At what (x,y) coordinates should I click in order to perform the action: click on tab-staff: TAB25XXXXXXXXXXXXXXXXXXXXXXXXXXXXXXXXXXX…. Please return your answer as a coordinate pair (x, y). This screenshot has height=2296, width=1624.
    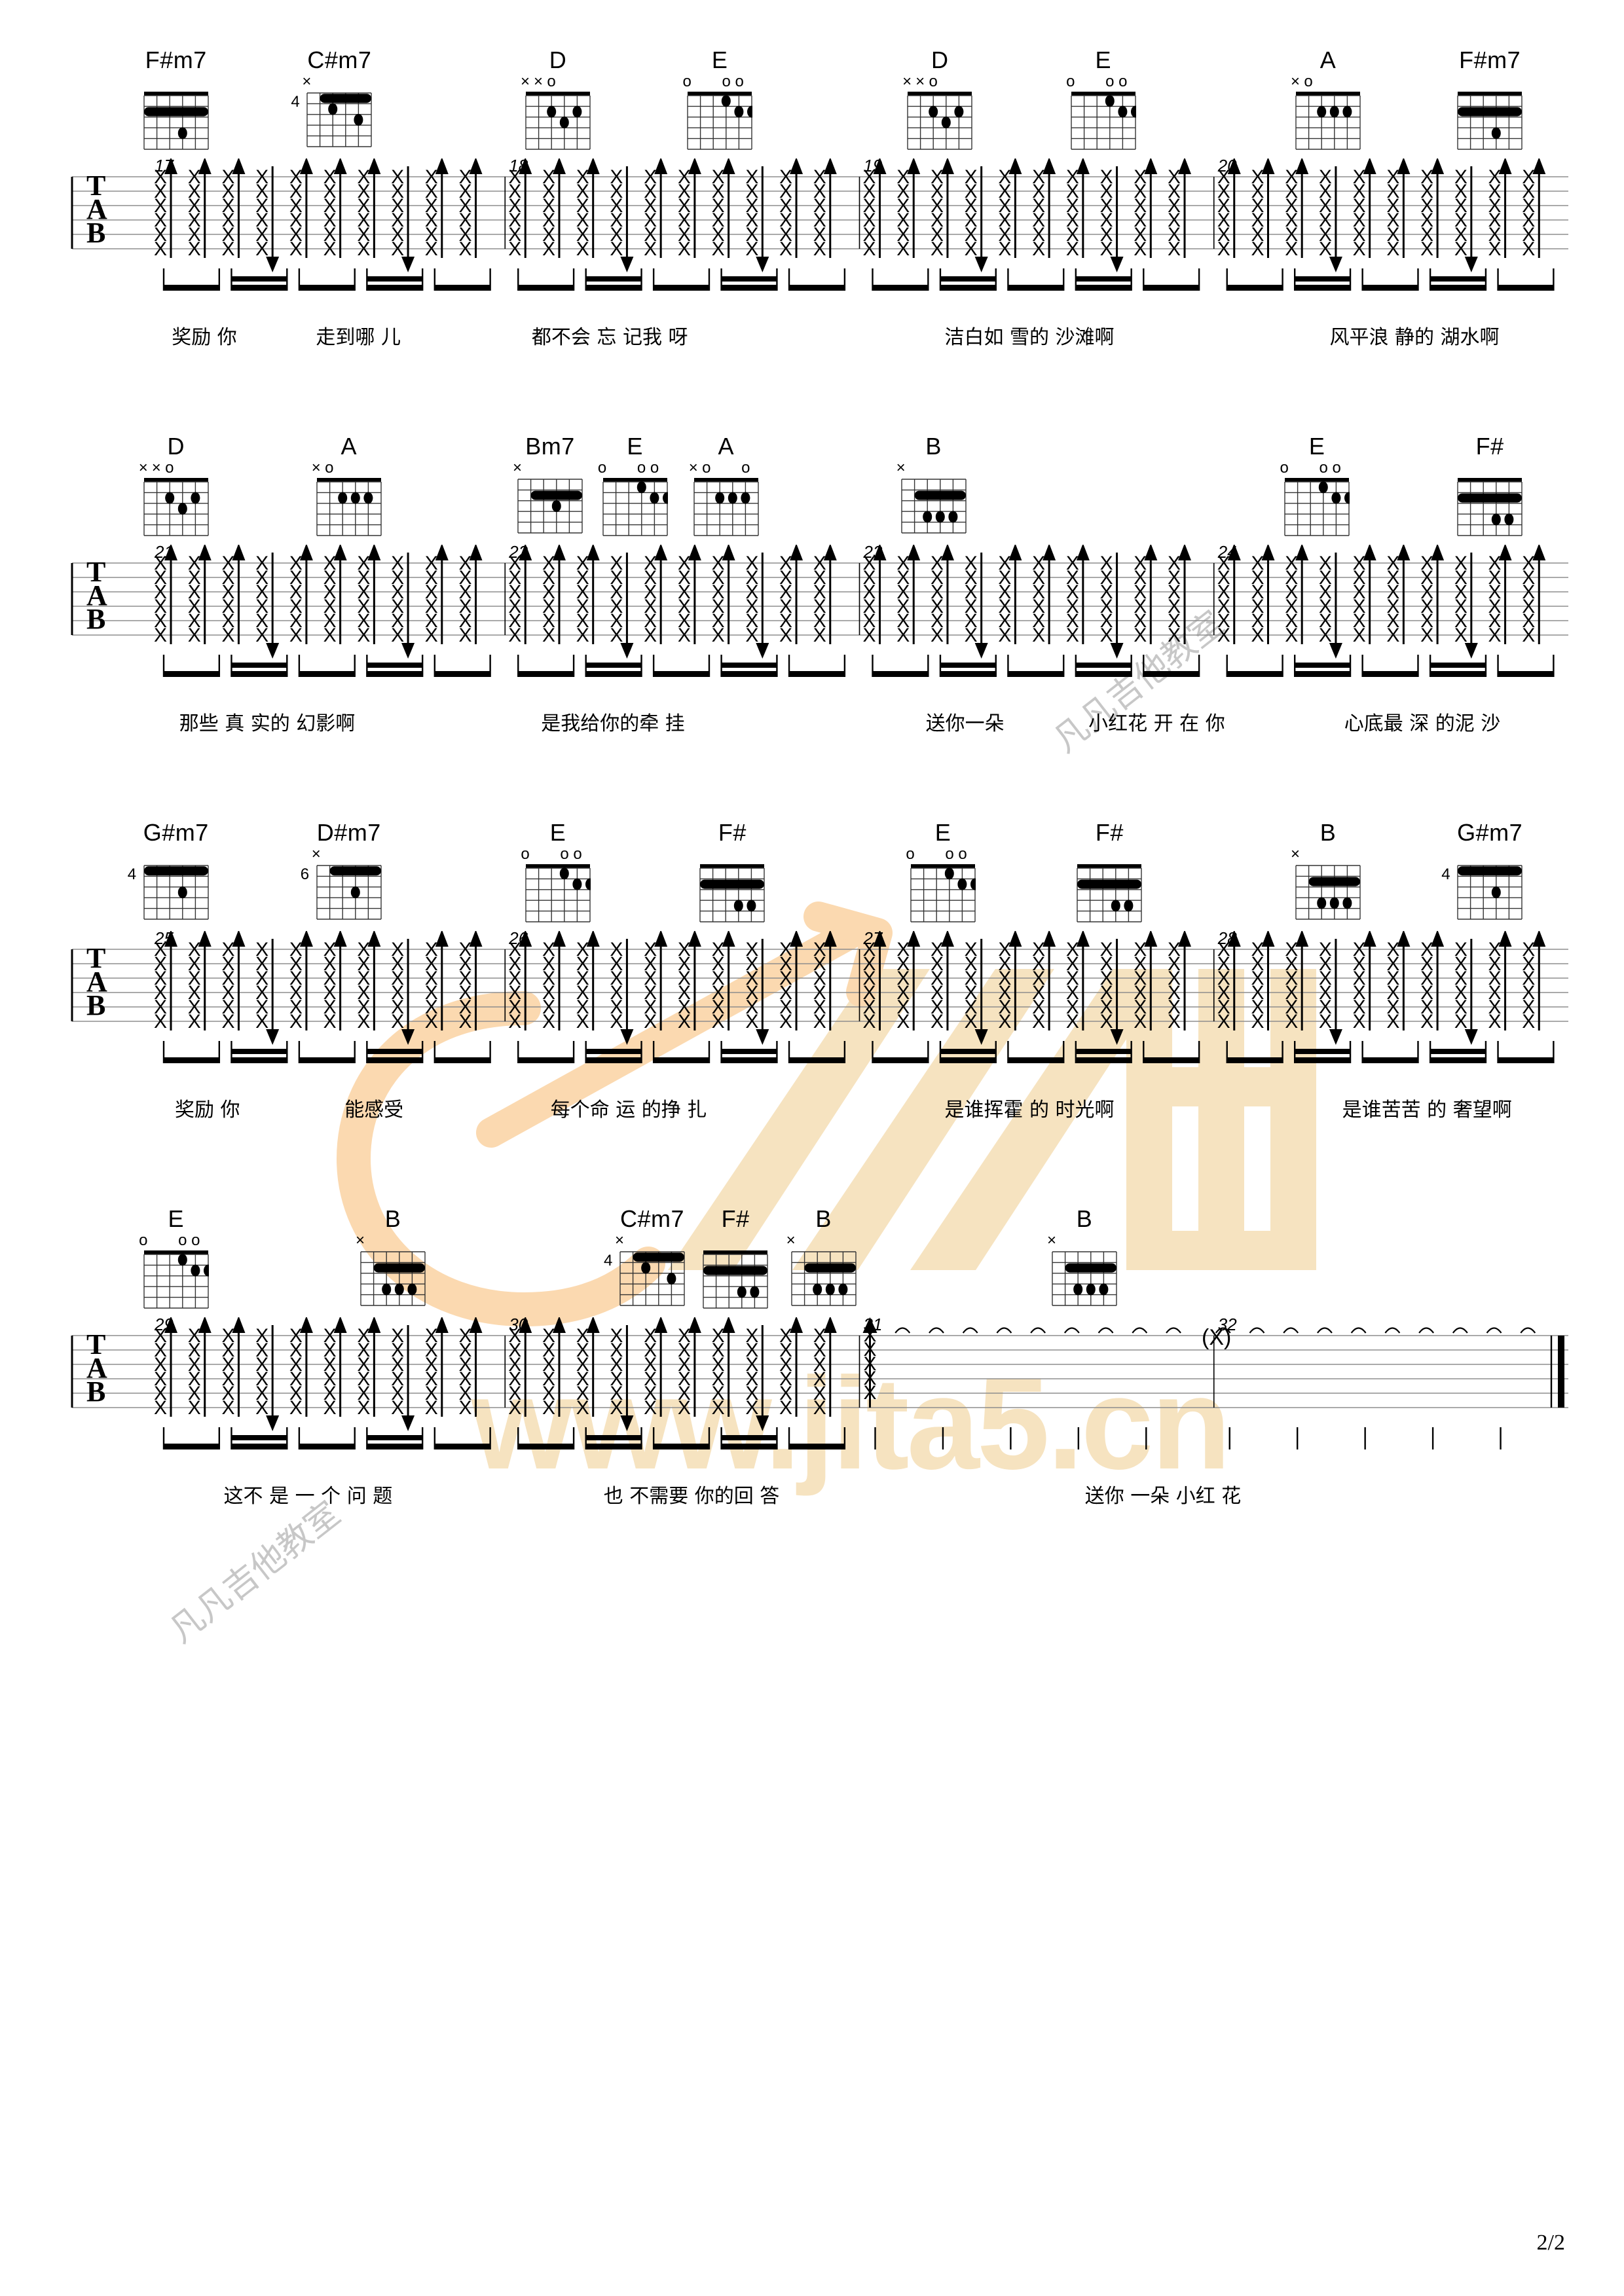
    Looking at the image, I should click on (819, 995).